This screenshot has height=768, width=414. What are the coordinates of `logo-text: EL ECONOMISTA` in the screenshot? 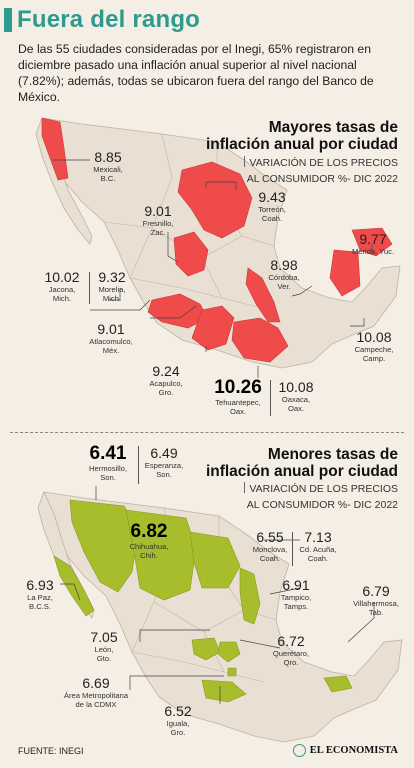 It's located at (353, 750).